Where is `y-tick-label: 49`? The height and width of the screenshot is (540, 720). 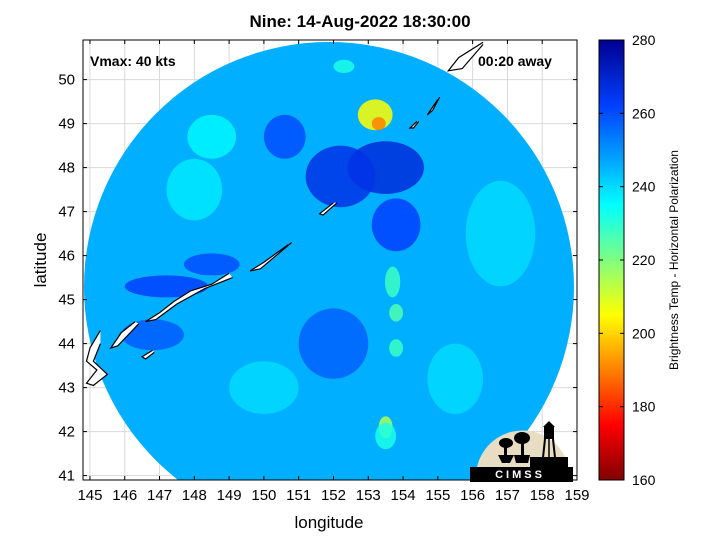
y-tick-label: 49 is located at coordinates (66, 124).